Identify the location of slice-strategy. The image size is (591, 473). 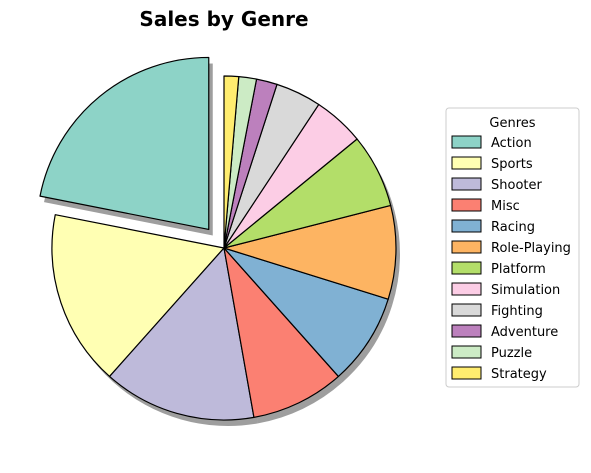
(231, 162).